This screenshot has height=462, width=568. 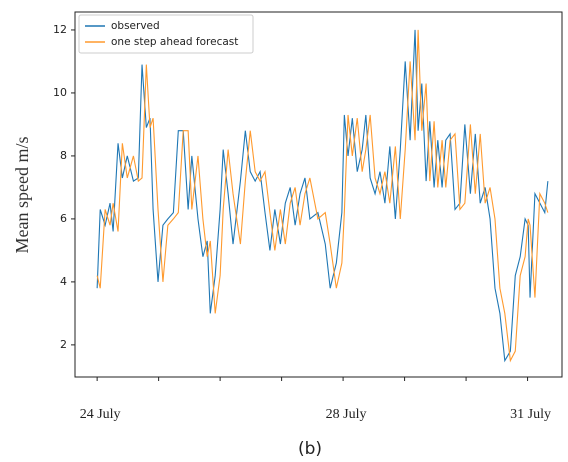 What do you see at coordinates (60, 92) in the screenshot?
I see `y-tick-label: 10` at bounding box center [60, 92].